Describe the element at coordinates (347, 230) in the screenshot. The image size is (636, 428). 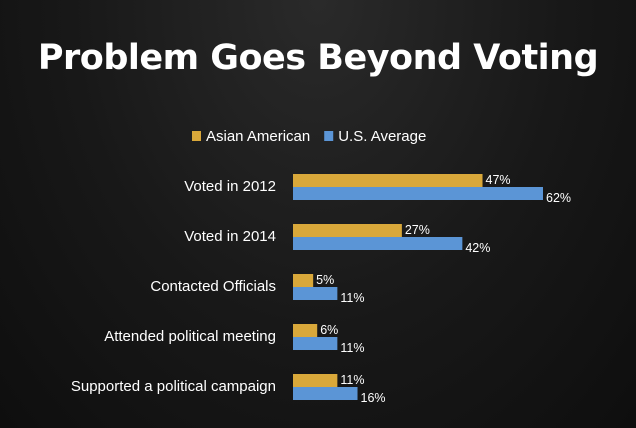
I see `bar-asian-american-voted-in-2014` at that location.